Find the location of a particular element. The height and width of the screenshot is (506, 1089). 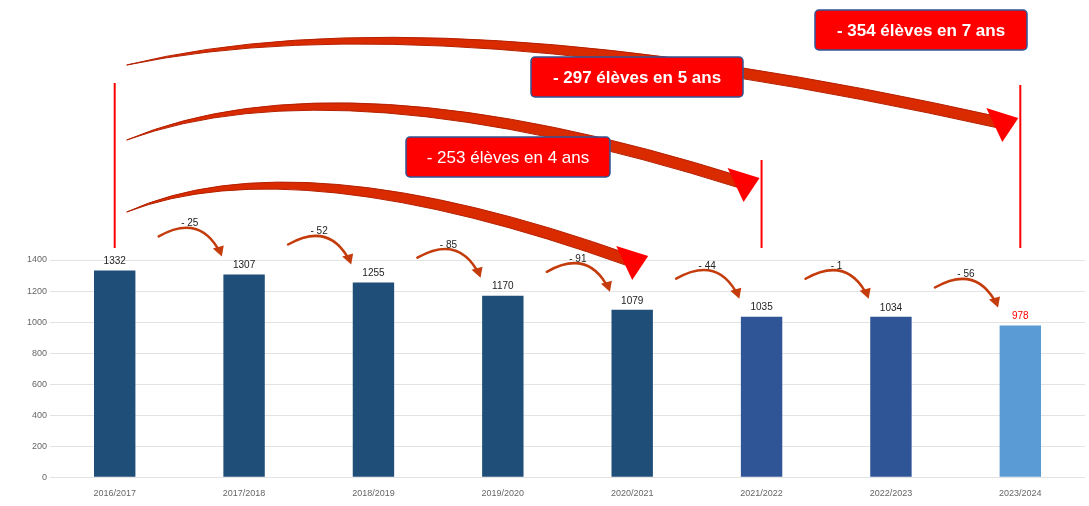

data-label: 1307 is located at coordinates (244, 265).